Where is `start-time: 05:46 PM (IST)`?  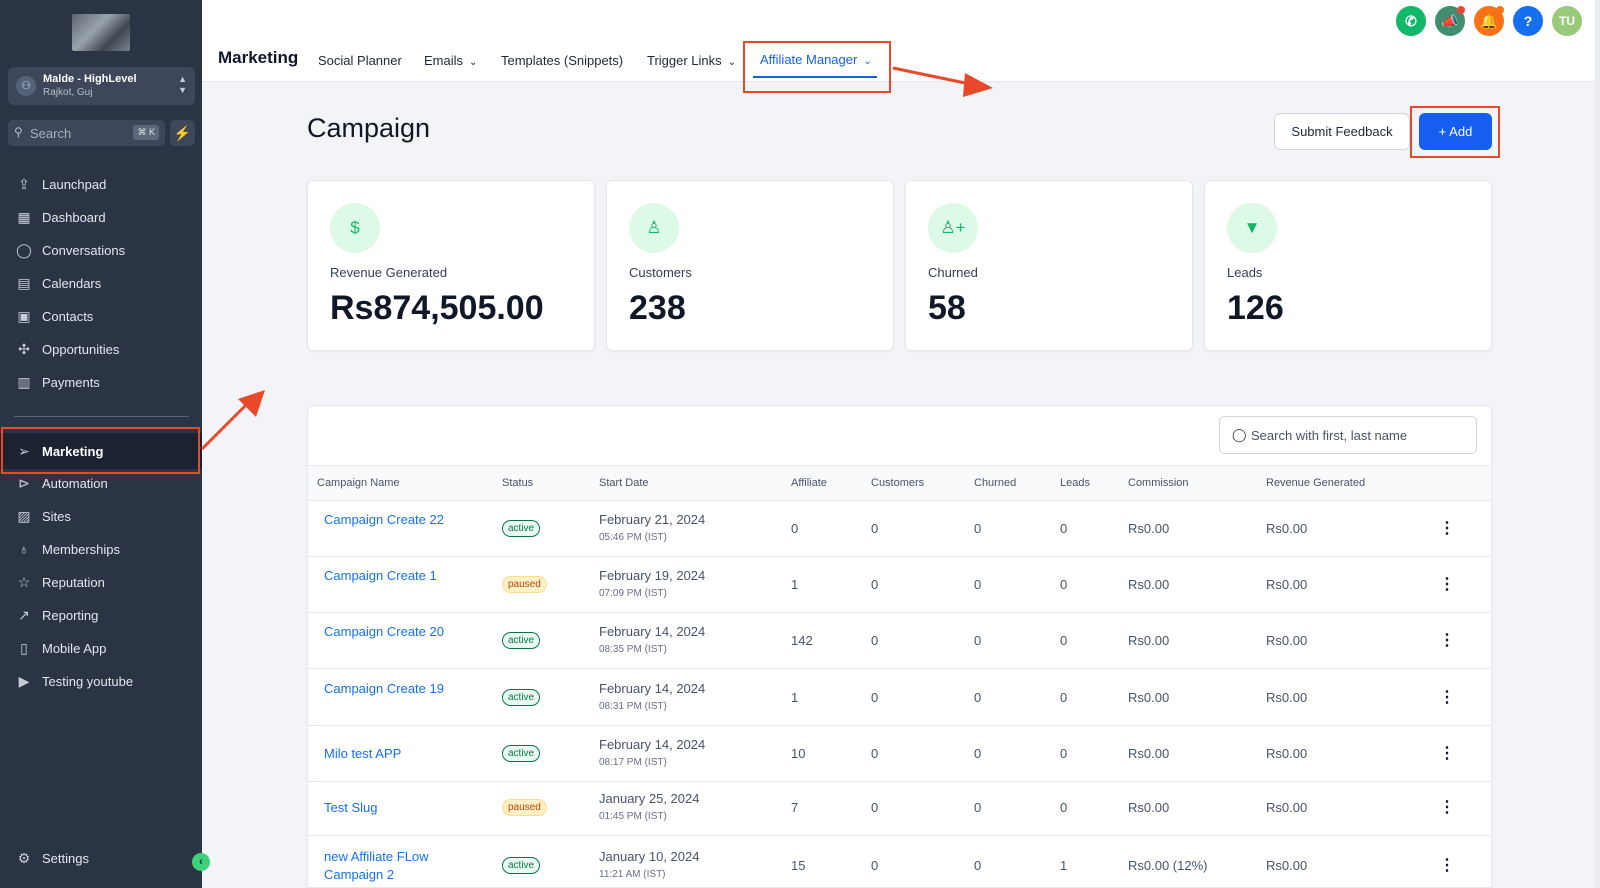
start-time: 05:46 PM (IST) is located at coordinates (633, 537).